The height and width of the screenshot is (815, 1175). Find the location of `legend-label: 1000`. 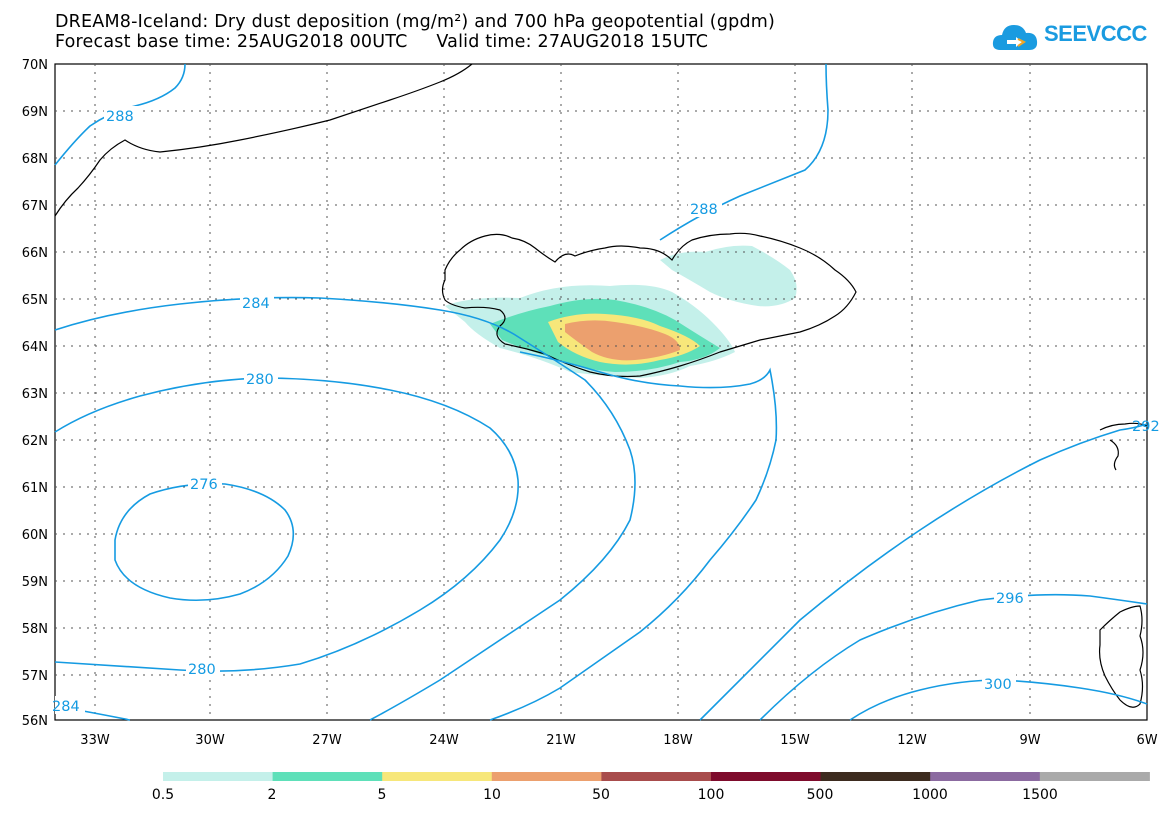

legend-label: 1000 is located at coordinates (930, 795).